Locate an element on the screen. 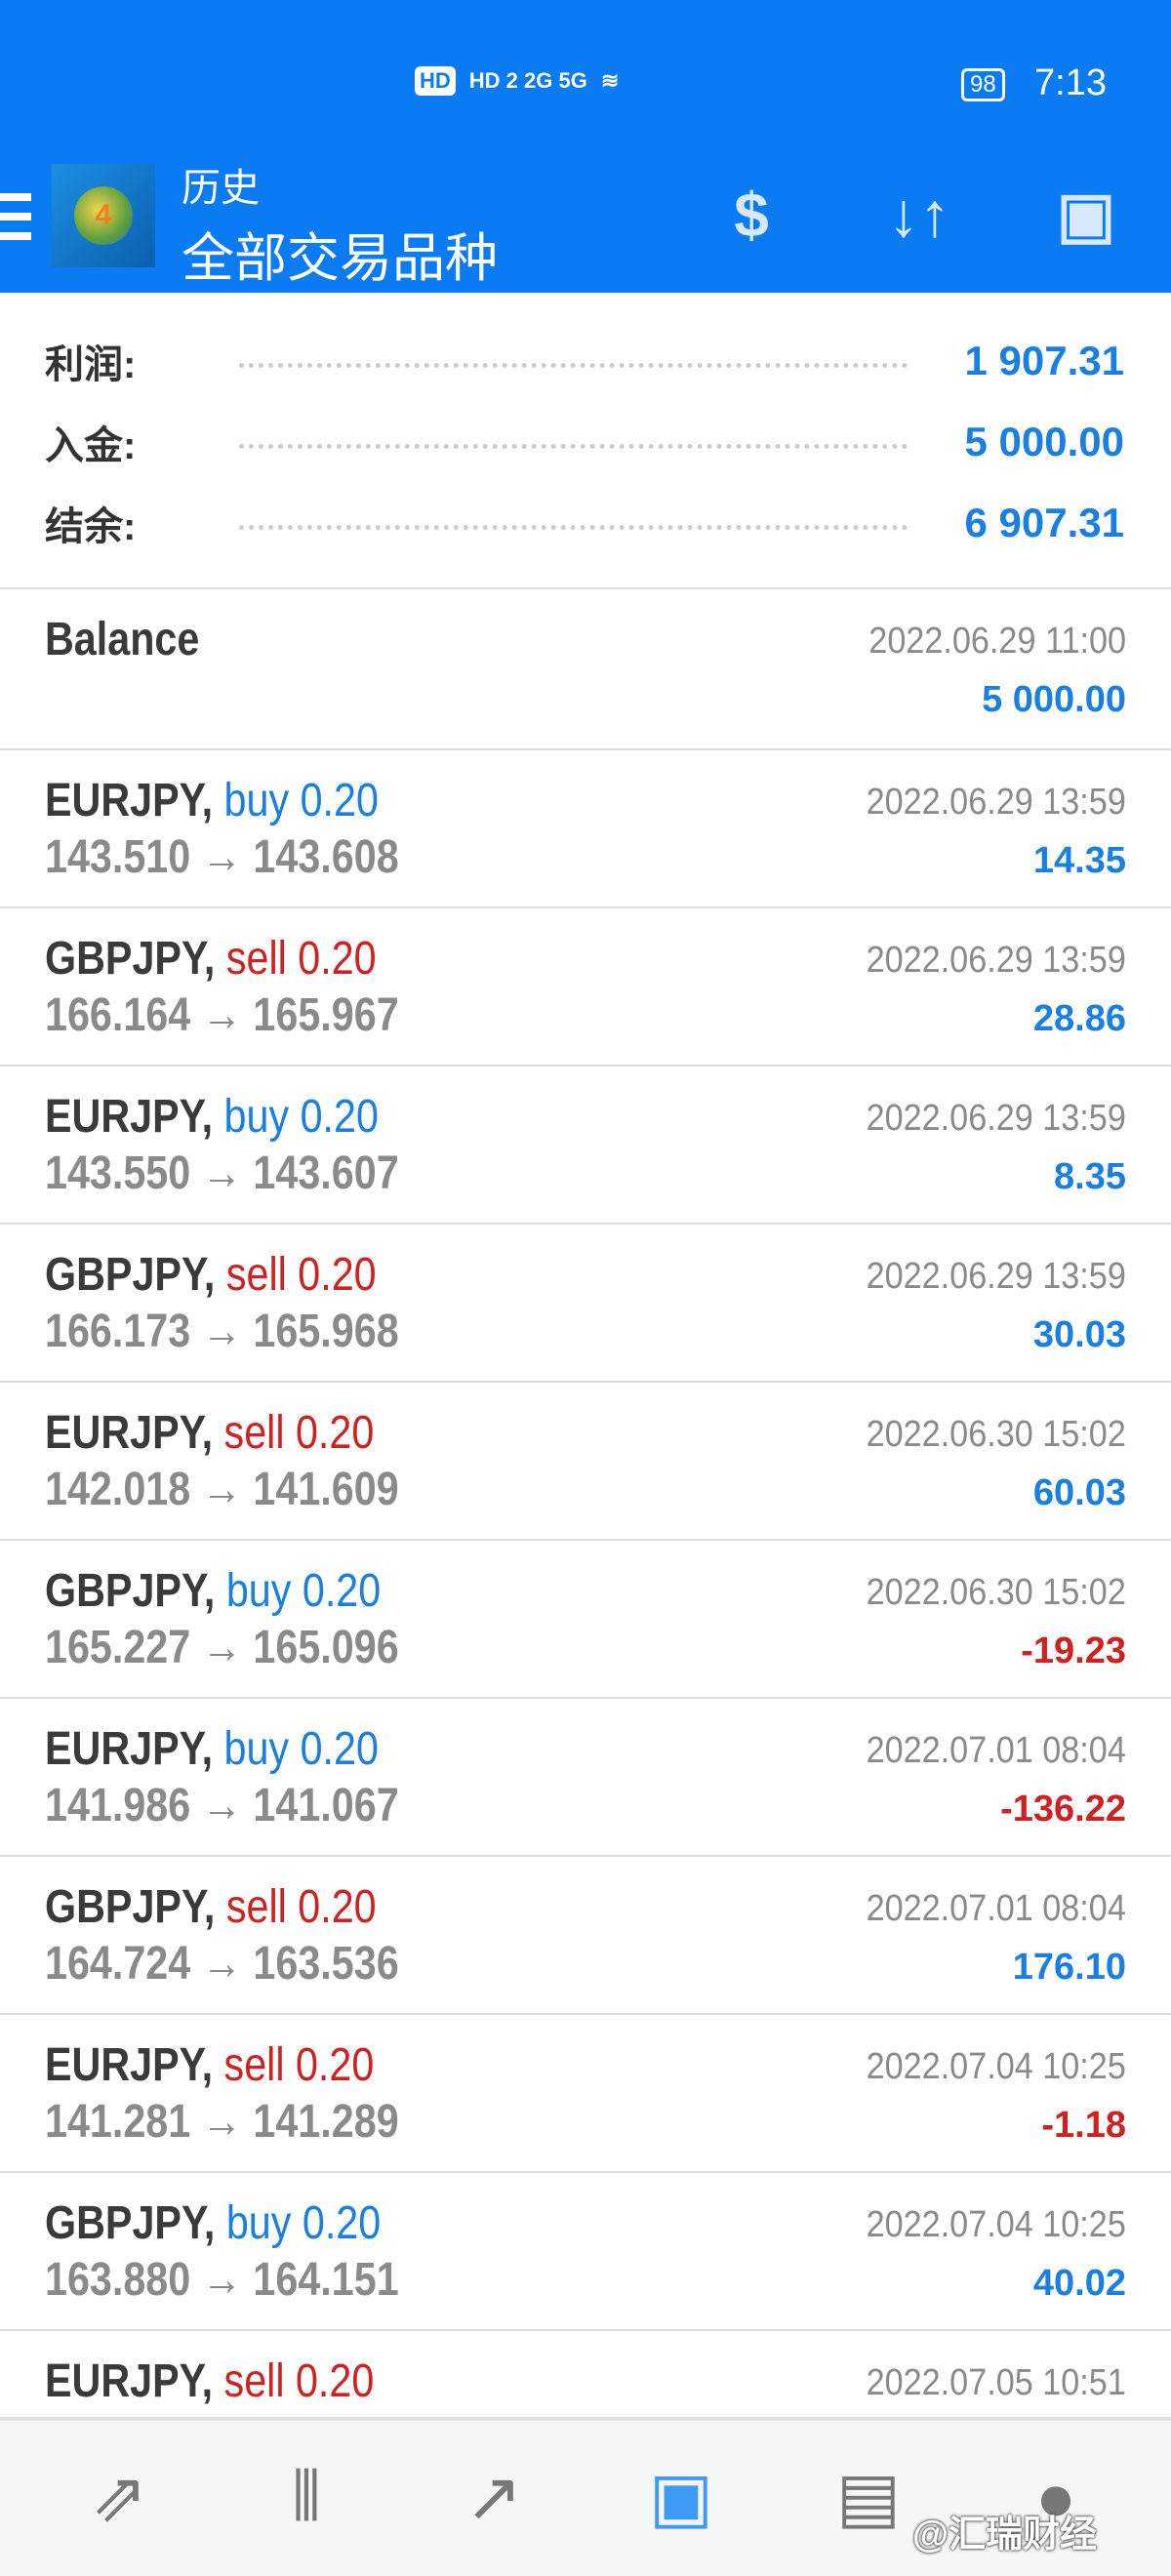 The image size is (1171, 2576). balance-date: 2022.06.29 11:00 is located at coordinates (997, 641).